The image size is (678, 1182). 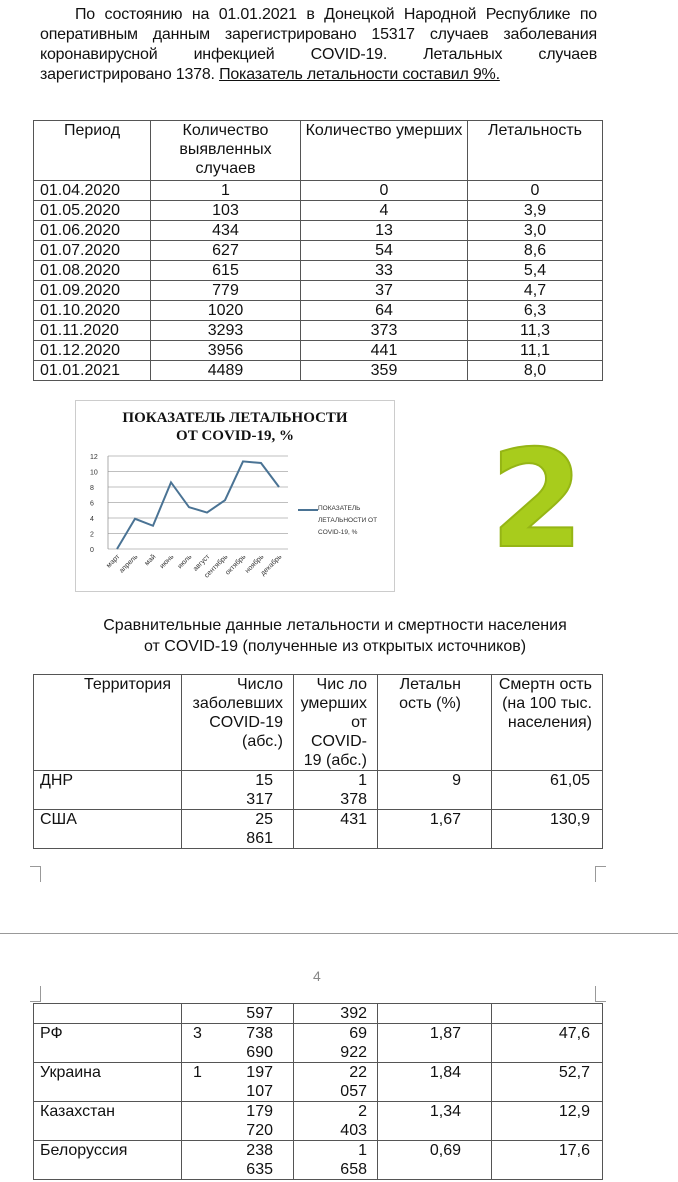 I want to click on table-cell: 01.09.2020, so click(x=92, y=290).